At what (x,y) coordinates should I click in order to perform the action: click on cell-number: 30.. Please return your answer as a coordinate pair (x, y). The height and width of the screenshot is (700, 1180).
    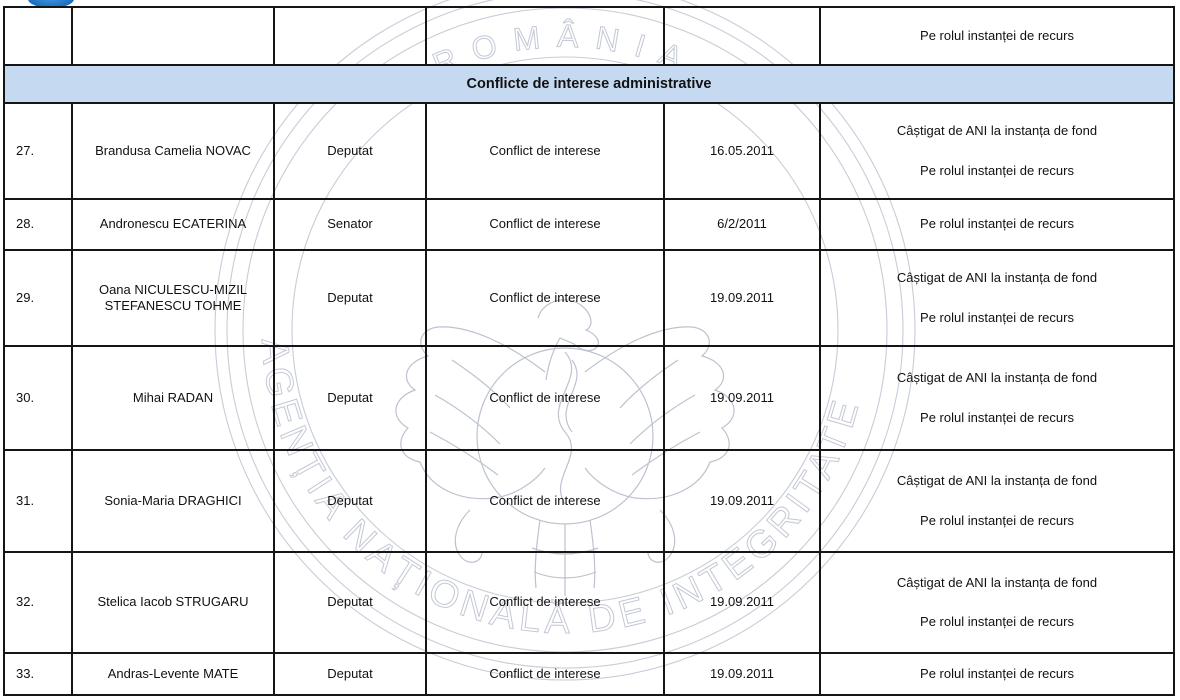
    Looking at the image, I should click on (25, 397).